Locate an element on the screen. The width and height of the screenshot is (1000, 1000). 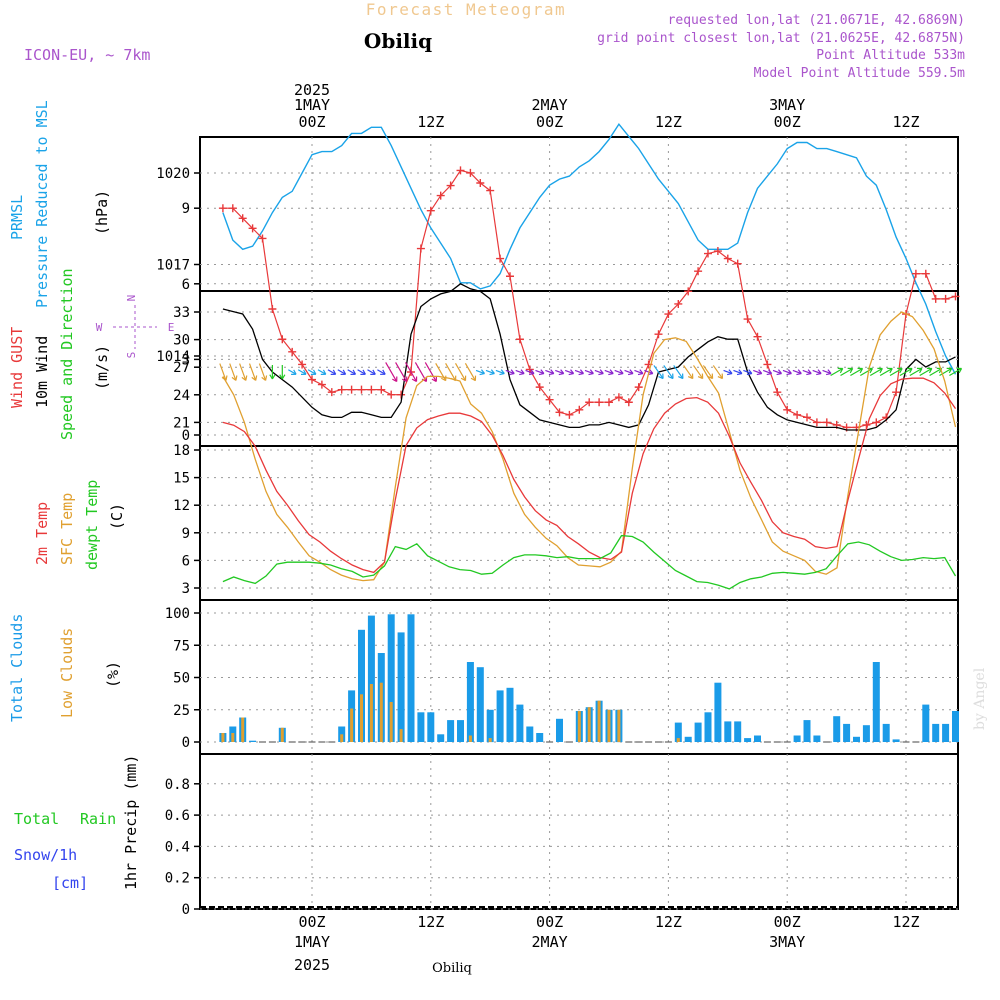
y-tick-label: 50 is located at coordinates (181, 679).